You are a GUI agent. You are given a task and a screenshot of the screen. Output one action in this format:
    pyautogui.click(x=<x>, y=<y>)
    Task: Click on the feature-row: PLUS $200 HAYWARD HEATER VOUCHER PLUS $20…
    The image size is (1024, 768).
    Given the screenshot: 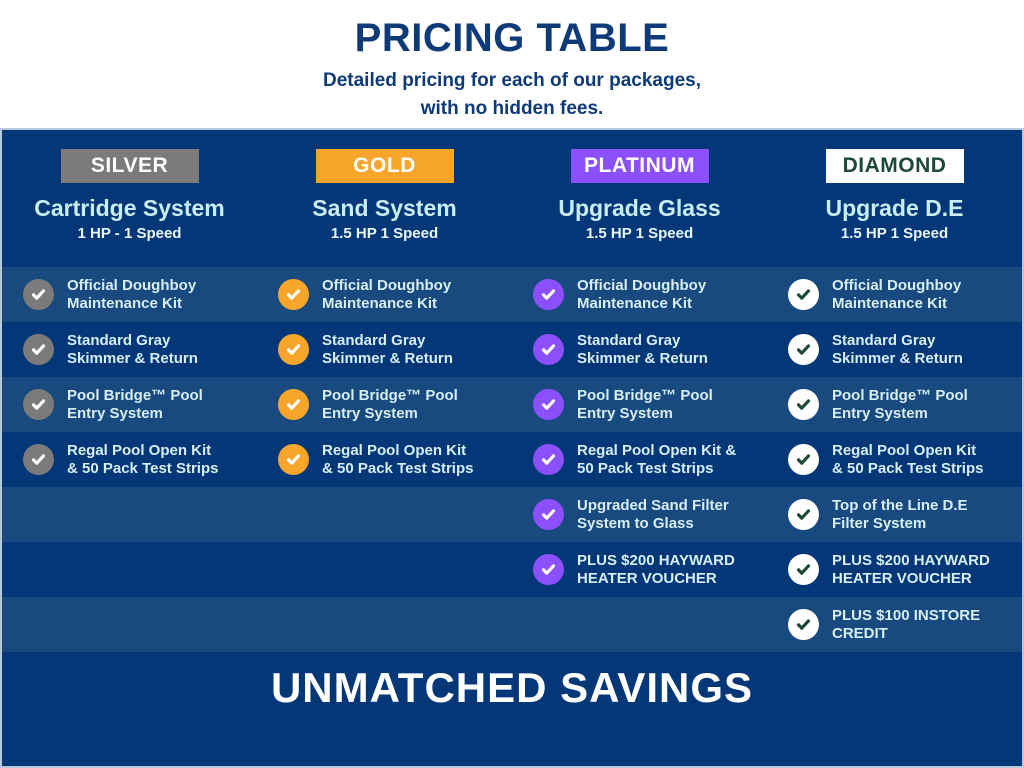 What is the action you would take?
    pyautogui.click(x=512, y=569)
    